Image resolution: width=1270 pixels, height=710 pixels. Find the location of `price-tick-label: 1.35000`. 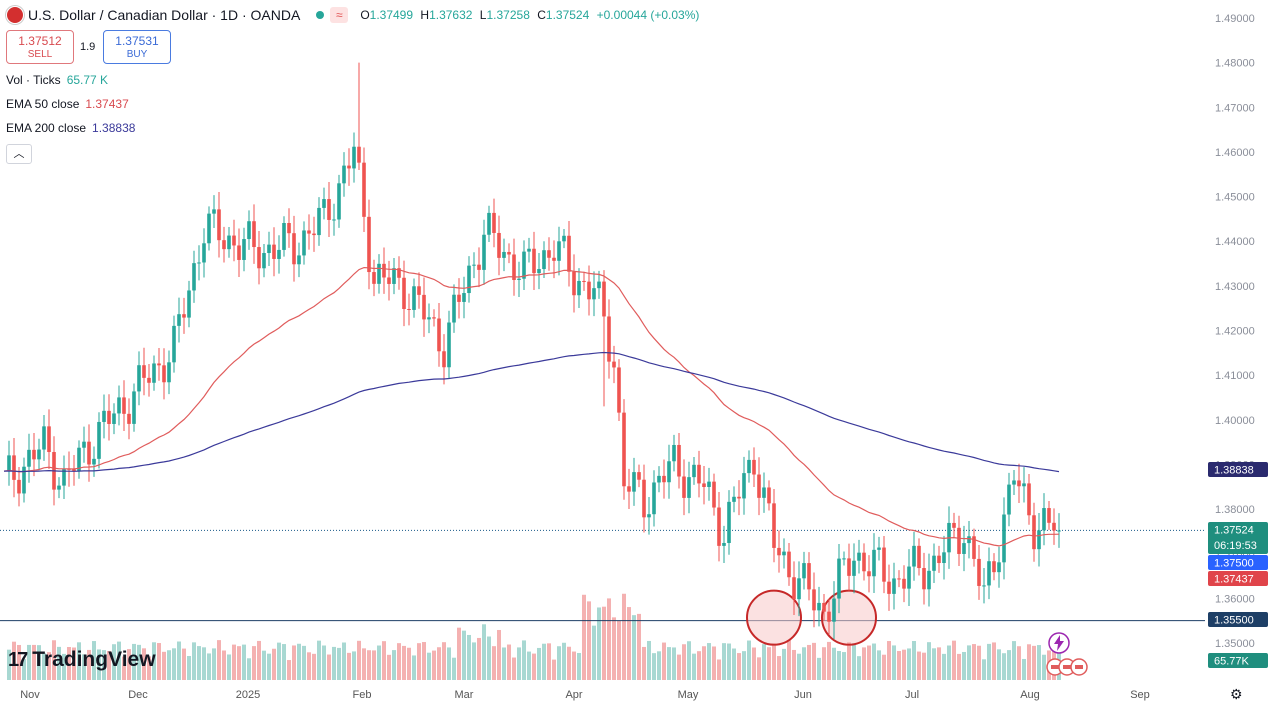

price-tick-label: 1.35000 is located at coordinates (1235, 644).